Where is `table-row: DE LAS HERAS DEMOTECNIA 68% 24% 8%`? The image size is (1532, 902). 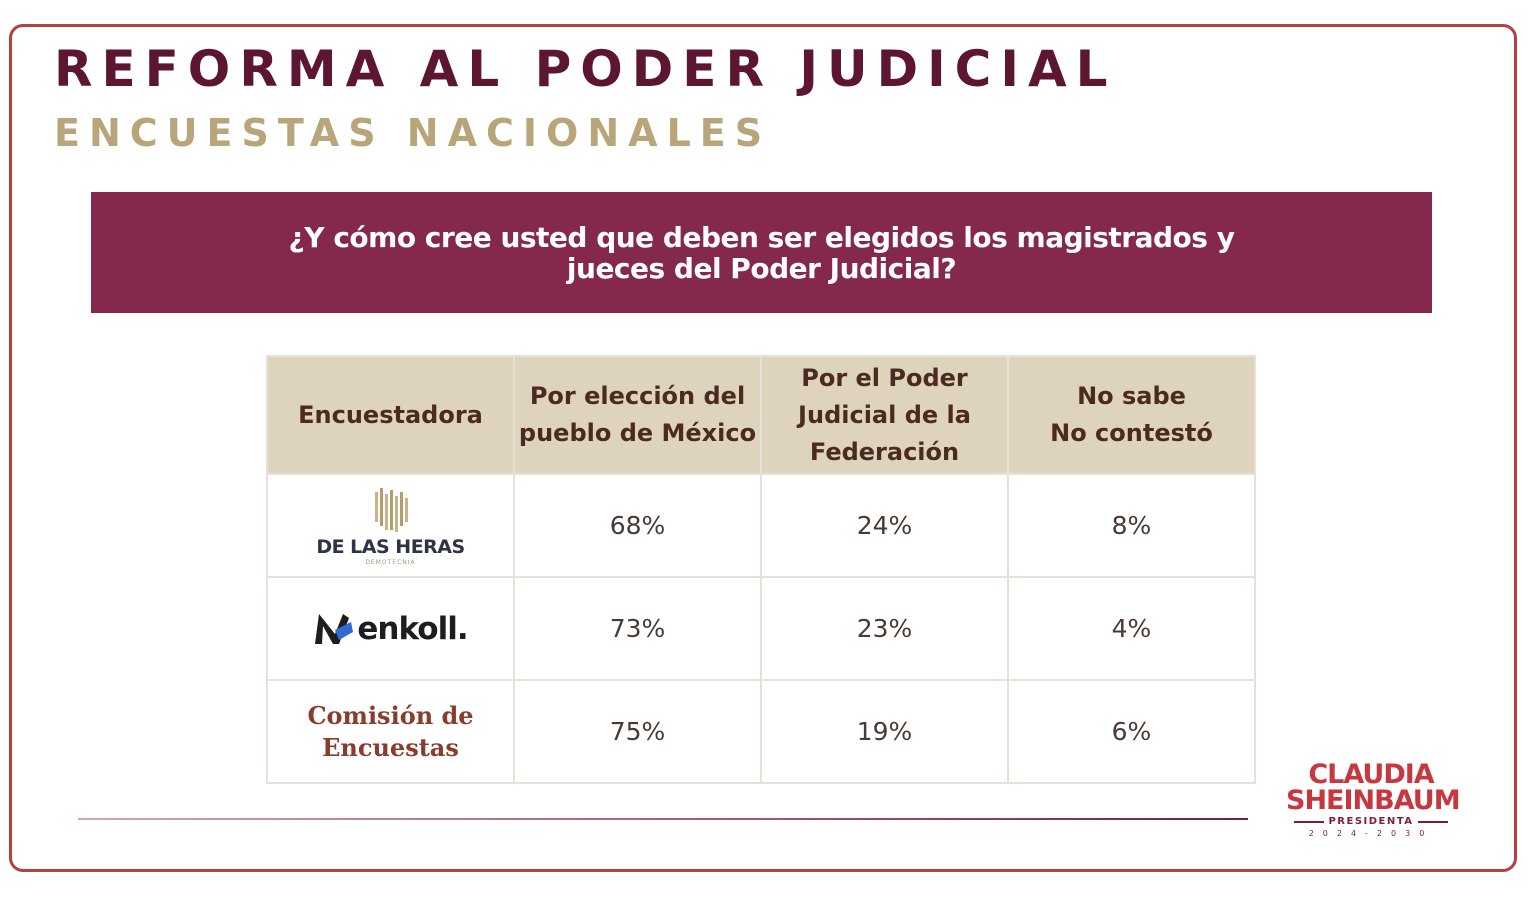 table-row: DE LAS HERAS DEMOTECNIA 68% 24% 8% is located at coordinates (761, 525).